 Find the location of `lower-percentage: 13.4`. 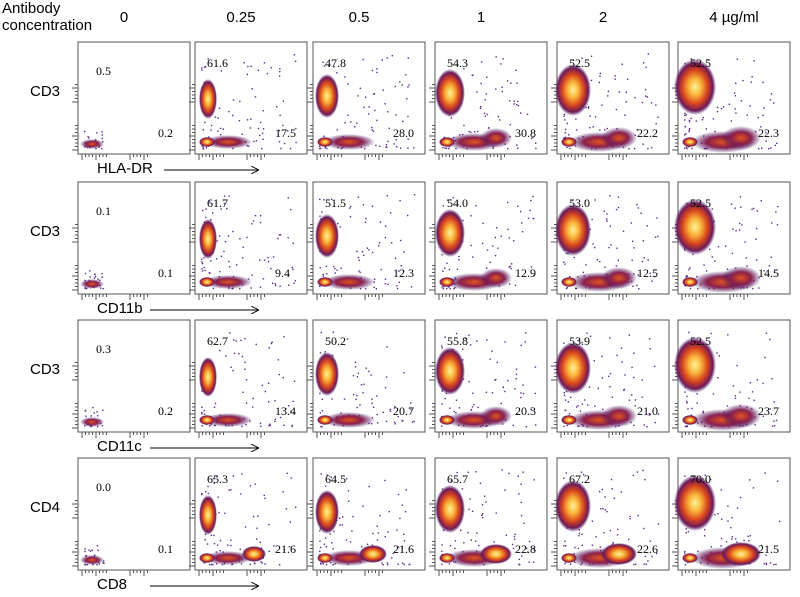

lower-percentage: 13.4 is located at coordinates (285, 411).